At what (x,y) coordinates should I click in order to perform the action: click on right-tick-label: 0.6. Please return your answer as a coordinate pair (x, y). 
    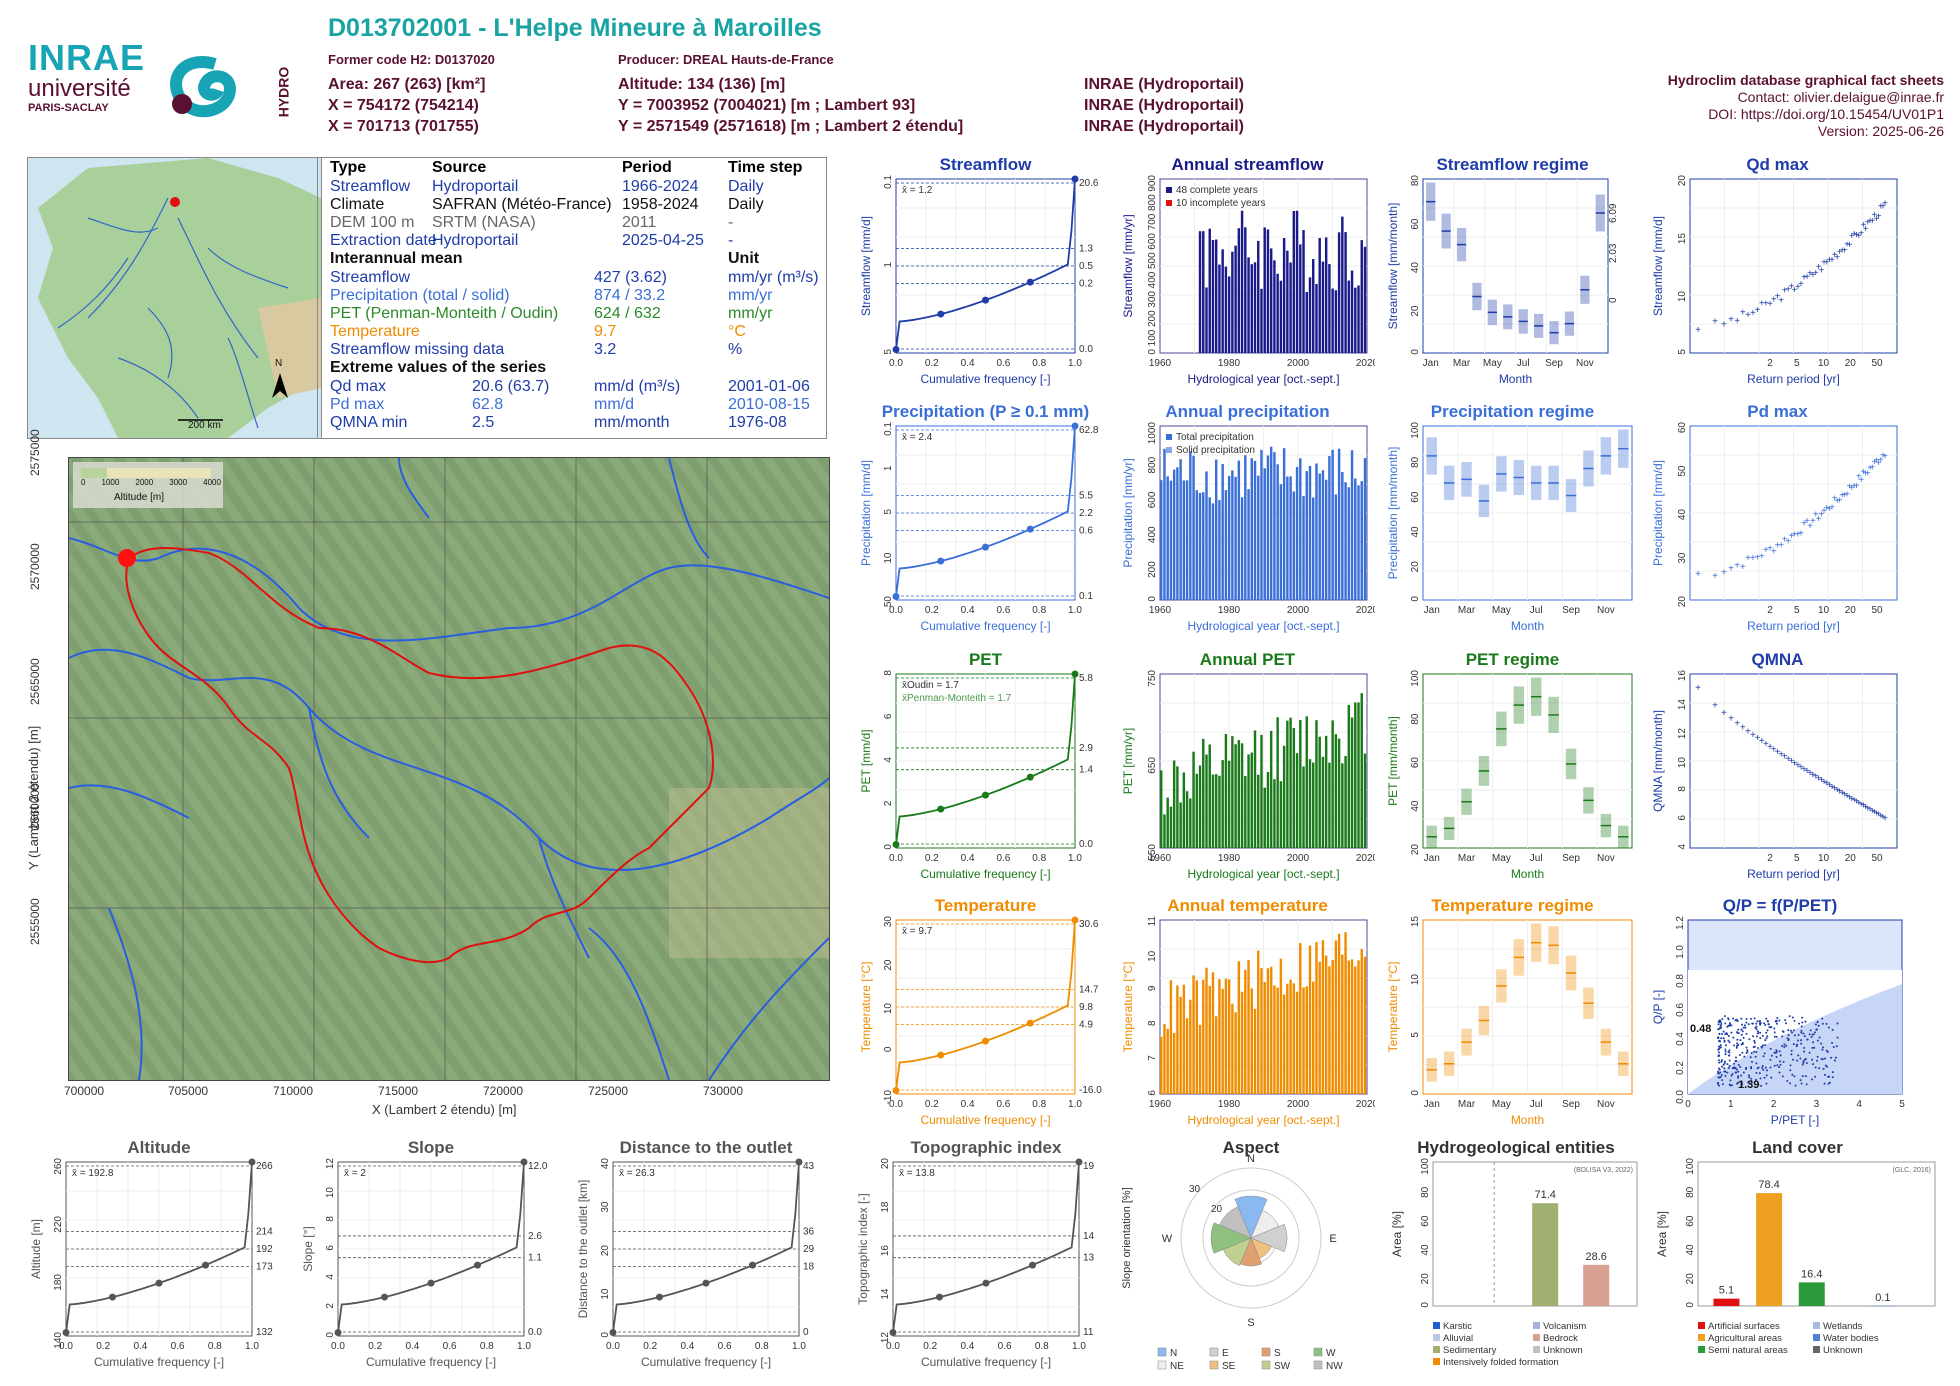
    Looking at the image, I should click on (1086, 530).